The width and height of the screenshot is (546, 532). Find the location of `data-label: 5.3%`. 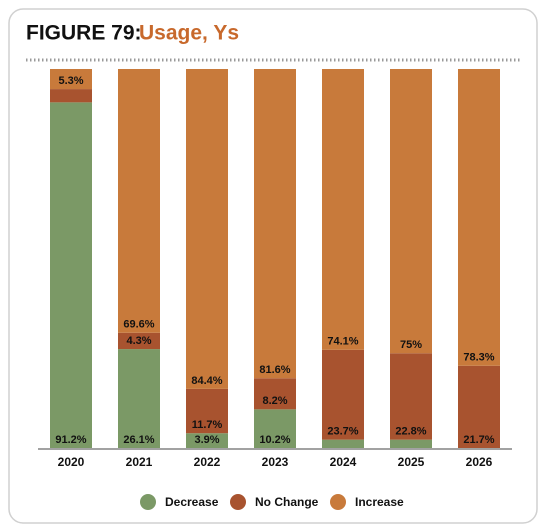

data-label: 5.3% is located at coordinates (70, 81).